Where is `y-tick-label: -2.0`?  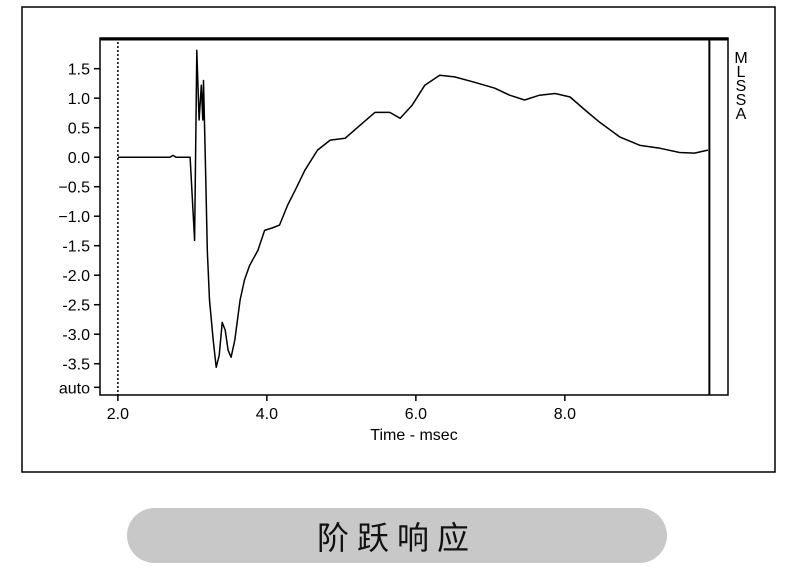 y-tick-label: -2.0 is located at coordinates (76, 276).